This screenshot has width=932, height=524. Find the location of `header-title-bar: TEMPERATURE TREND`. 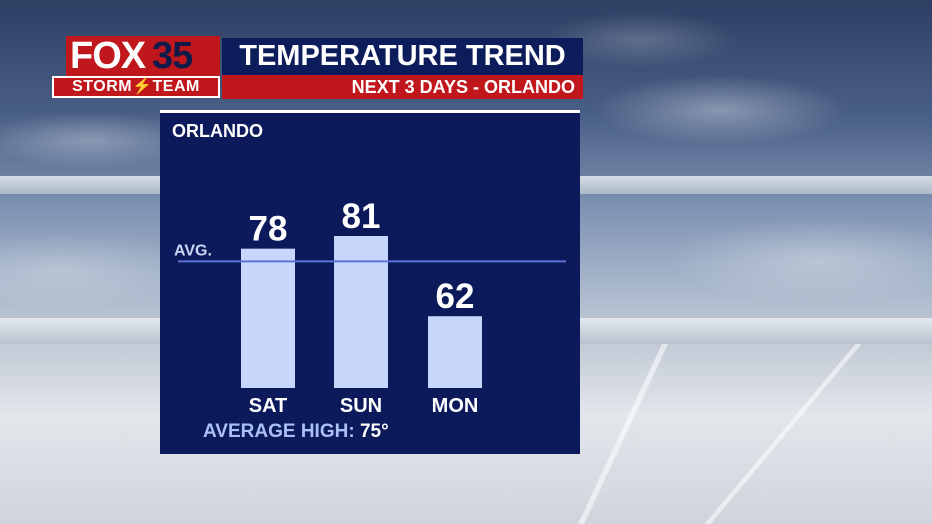

header-title-bar: TEMPERATURE TREND is located at coordinates (402, 56).